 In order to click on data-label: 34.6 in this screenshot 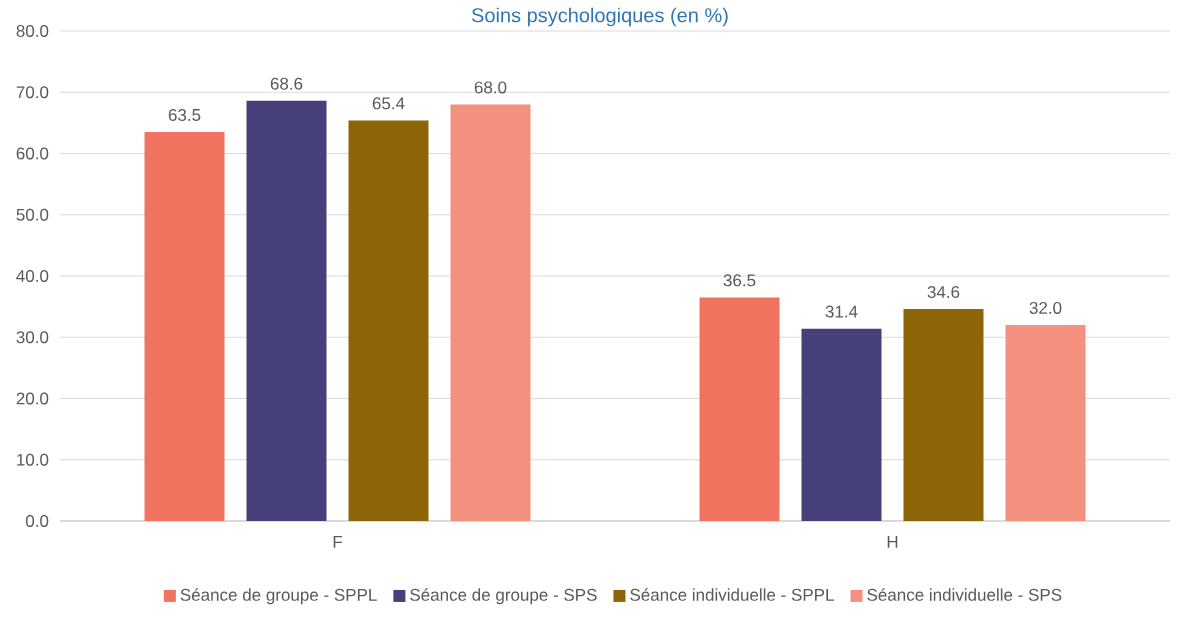, I will do `click(943, 291)`.